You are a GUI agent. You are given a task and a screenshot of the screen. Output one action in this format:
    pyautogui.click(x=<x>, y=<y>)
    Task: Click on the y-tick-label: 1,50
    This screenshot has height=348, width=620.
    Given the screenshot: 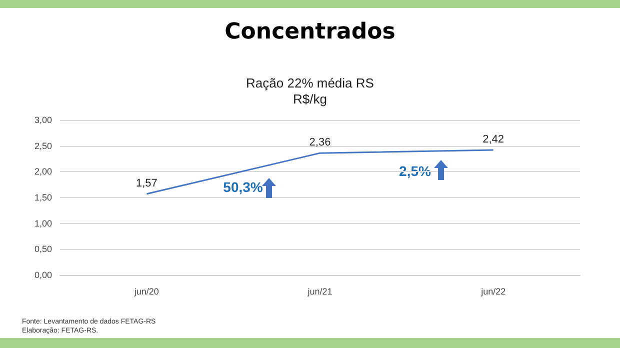 What is the action you would take?
    pyautogui.click(x=43, y=197)
    